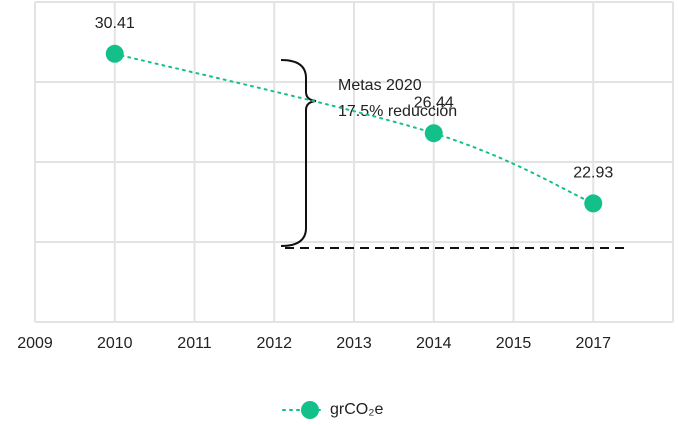 The height and width of the screenshot is (425, 678). What do you see at coordinates (593, 343) in the screenshot?
I see `x-tick-label: 2017` at bounding box center [593, 343].